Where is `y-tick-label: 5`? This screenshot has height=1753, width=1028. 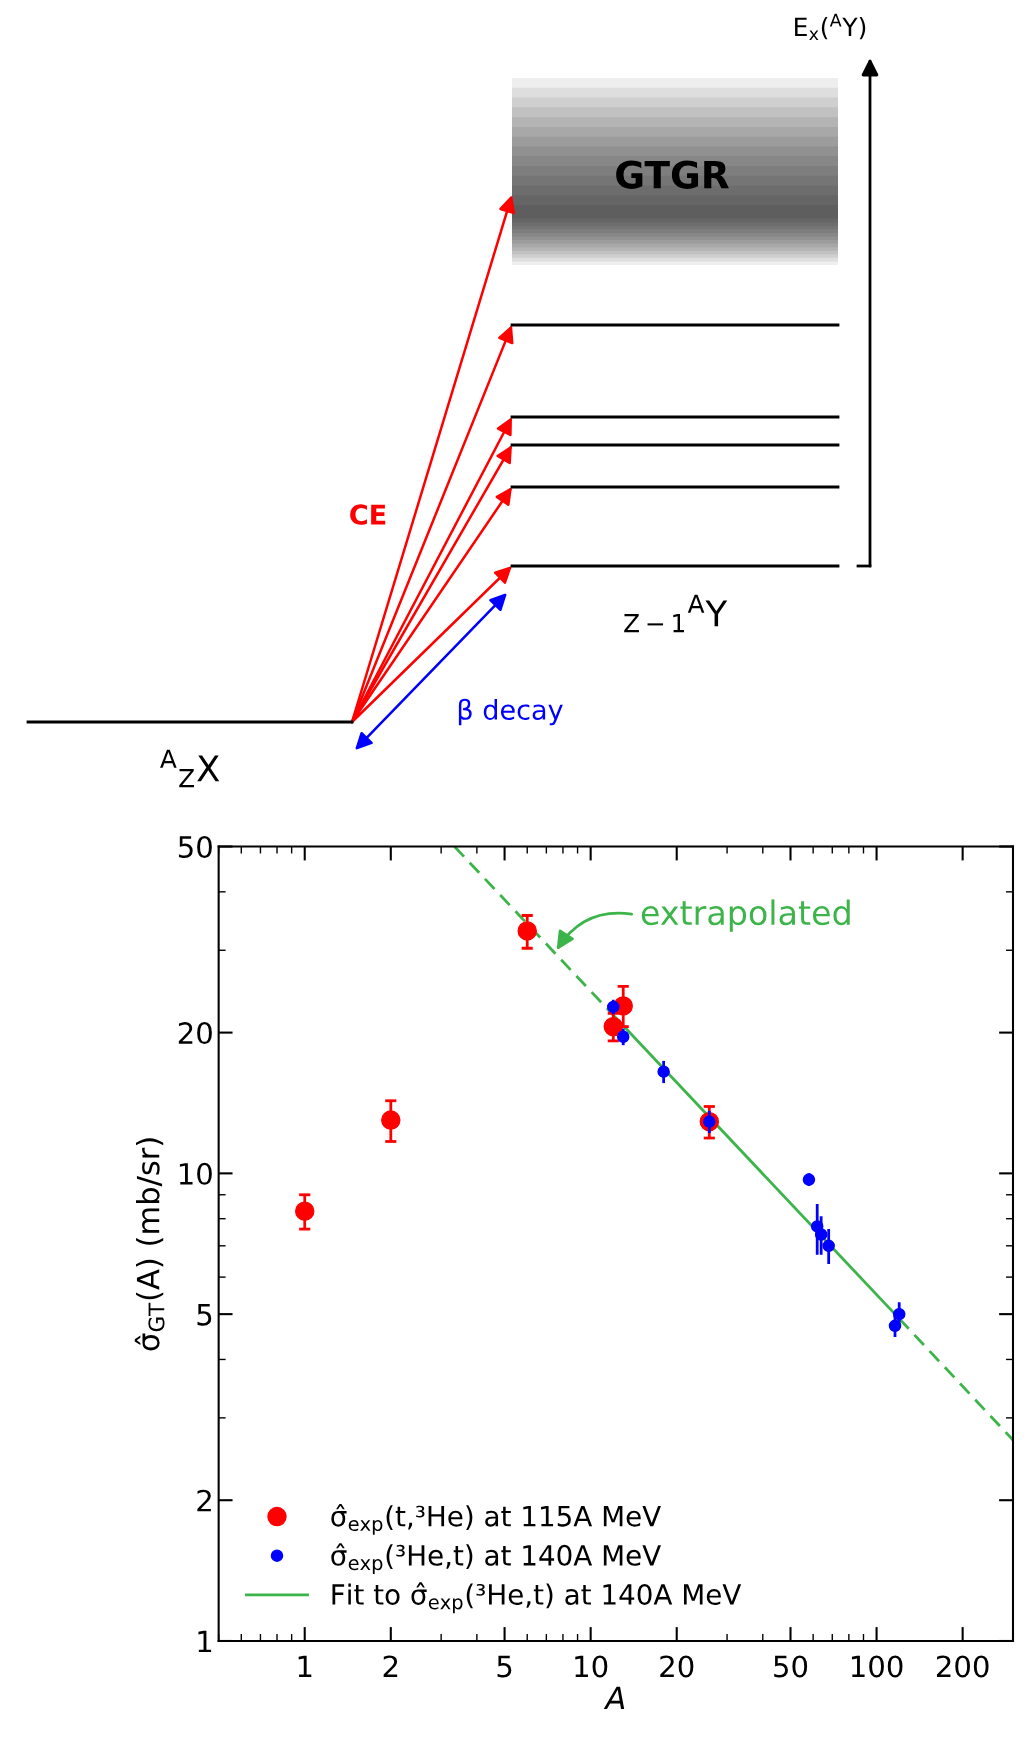
y-tick-label: 5 is located at coordinates (204, 1314).